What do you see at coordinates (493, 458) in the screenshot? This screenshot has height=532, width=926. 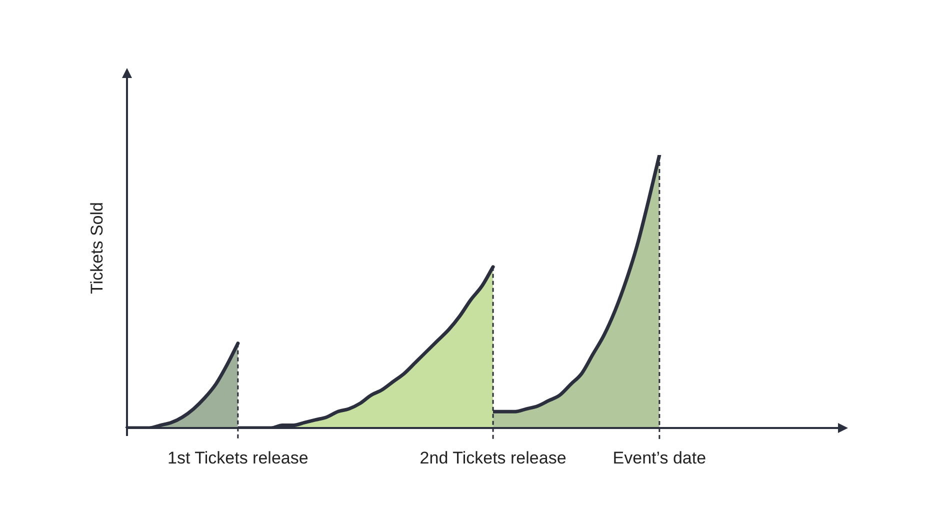 I see `x-tick-label: 2nd Tickets release` at bounding box center [493, 458].